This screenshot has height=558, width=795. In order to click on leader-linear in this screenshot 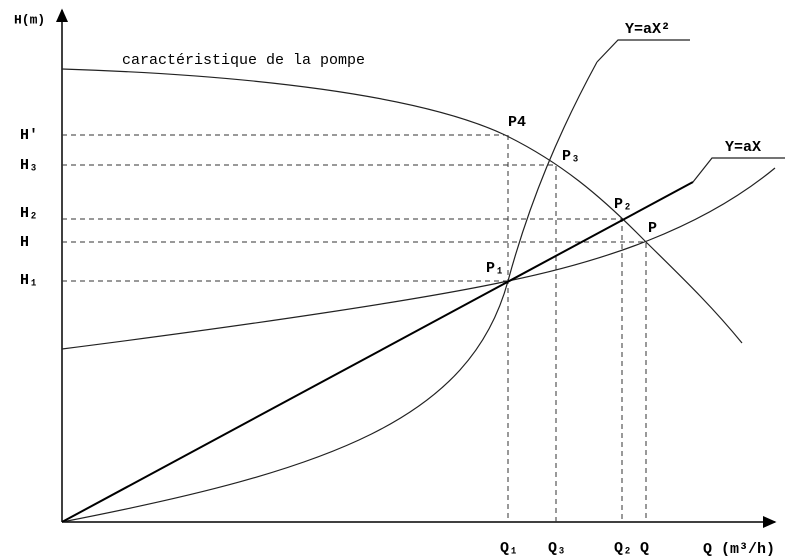, I will do `click(738, 170)`.